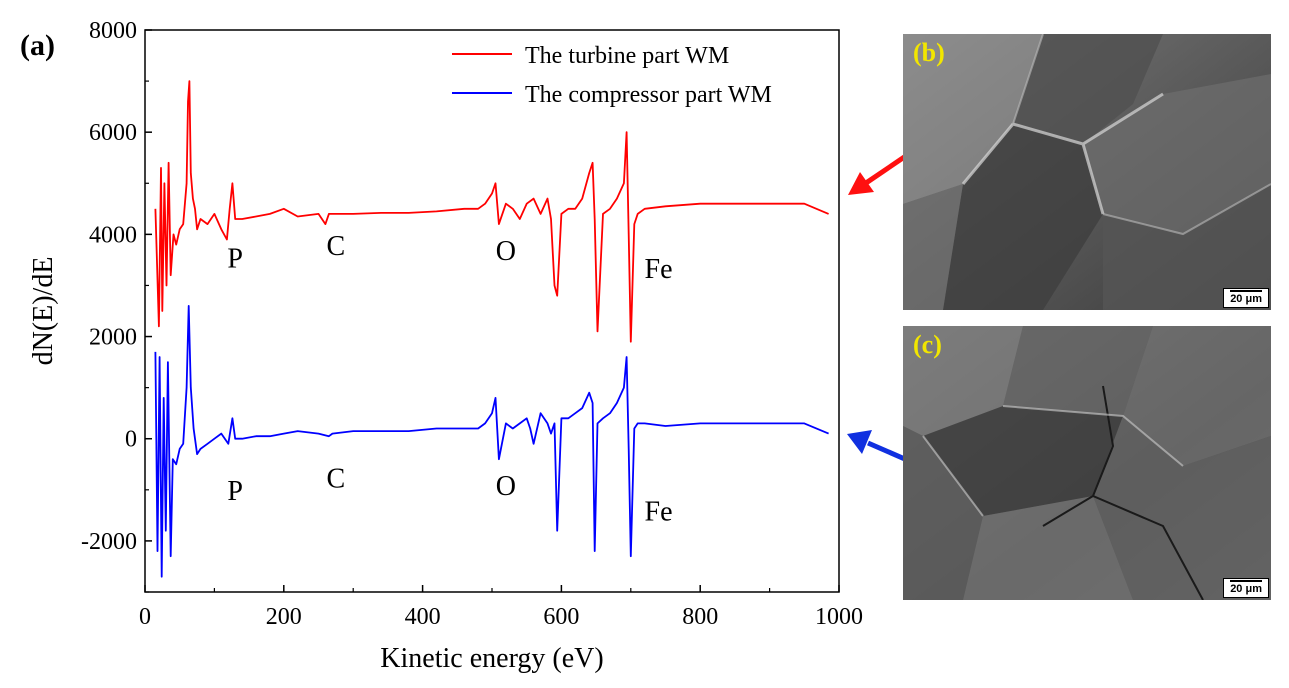 This screenshot has height=688, width=1289. What do you see at coordinates (235, 259) in the screenshot?
I see `annotation-p-0: P` at bounding box center [235, 259].